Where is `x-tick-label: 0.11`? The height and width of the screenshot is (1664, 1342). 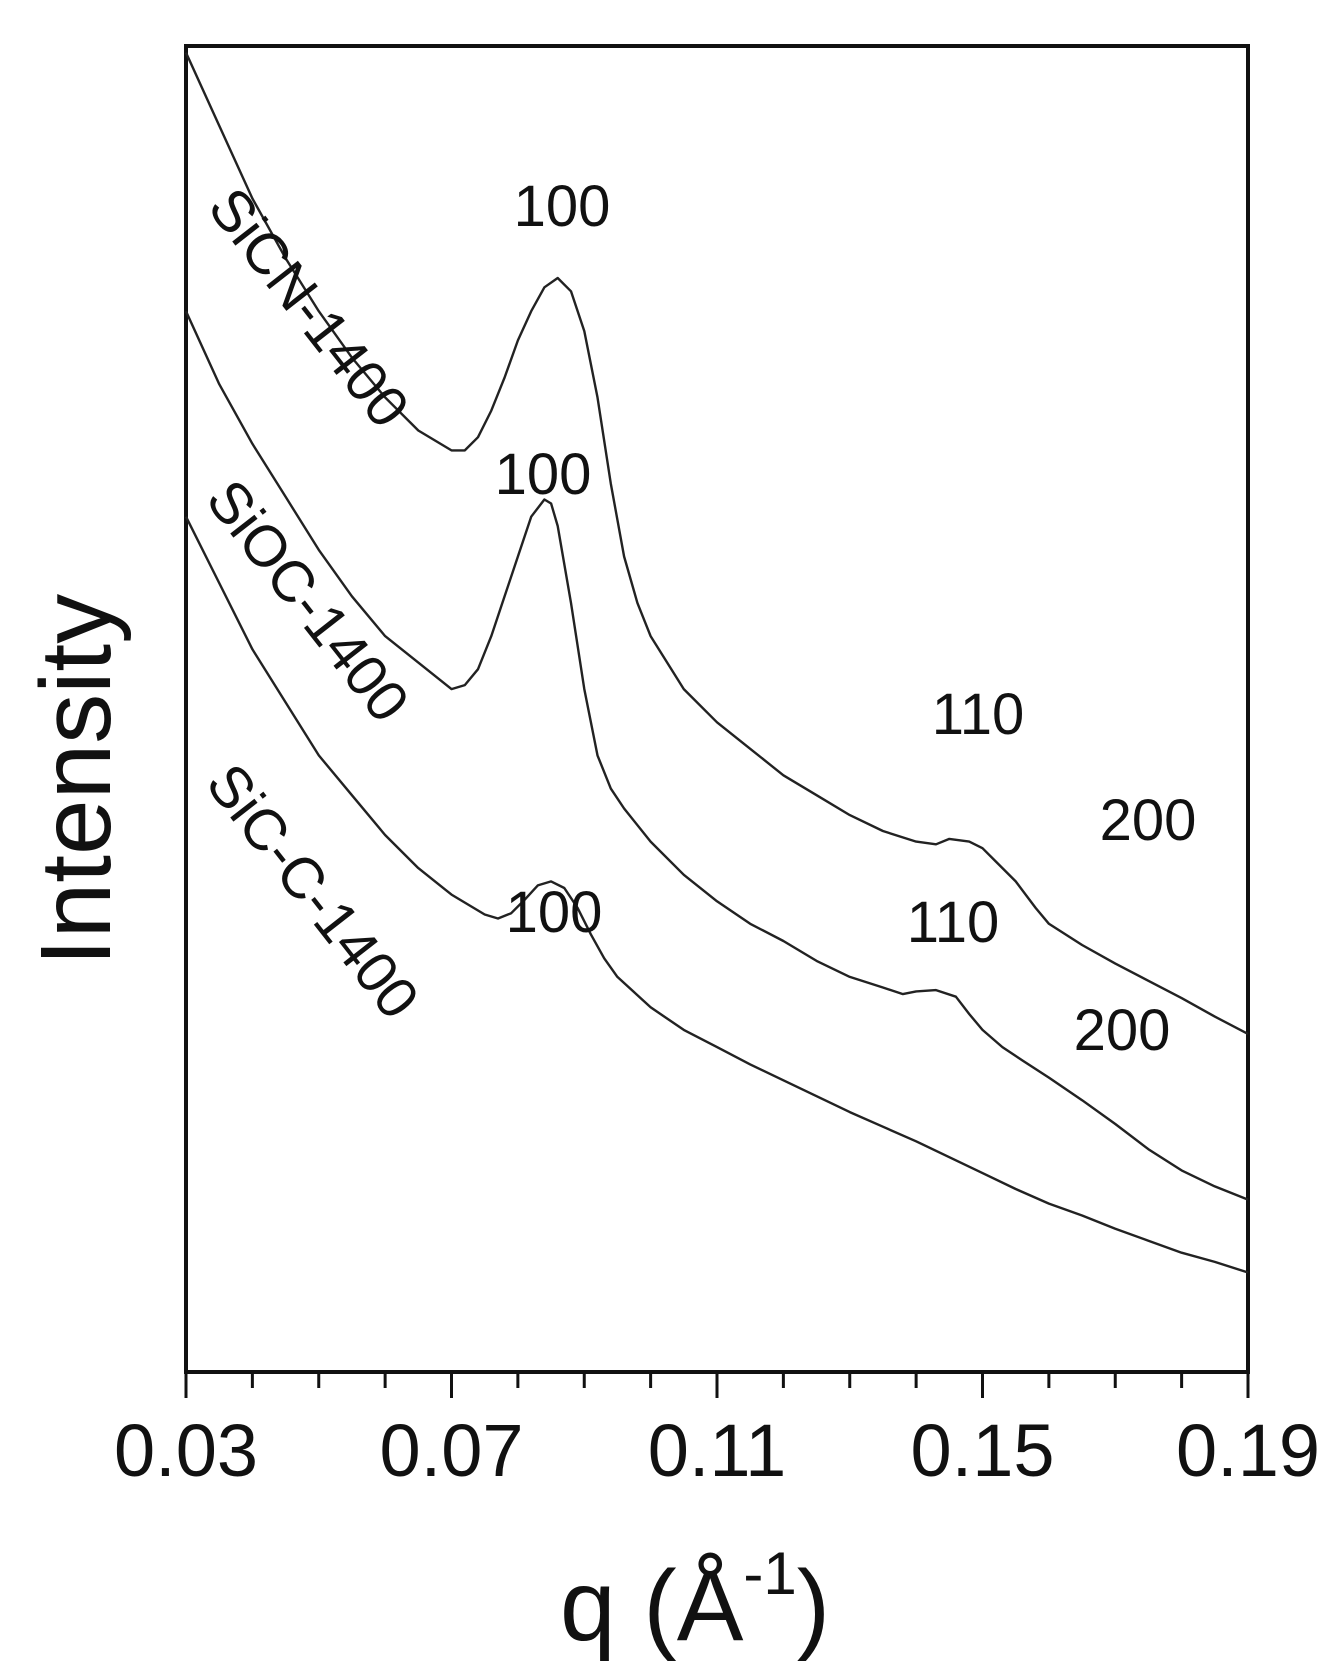
x-tick-label: 0.11 is located at coordinates (717, 1450).